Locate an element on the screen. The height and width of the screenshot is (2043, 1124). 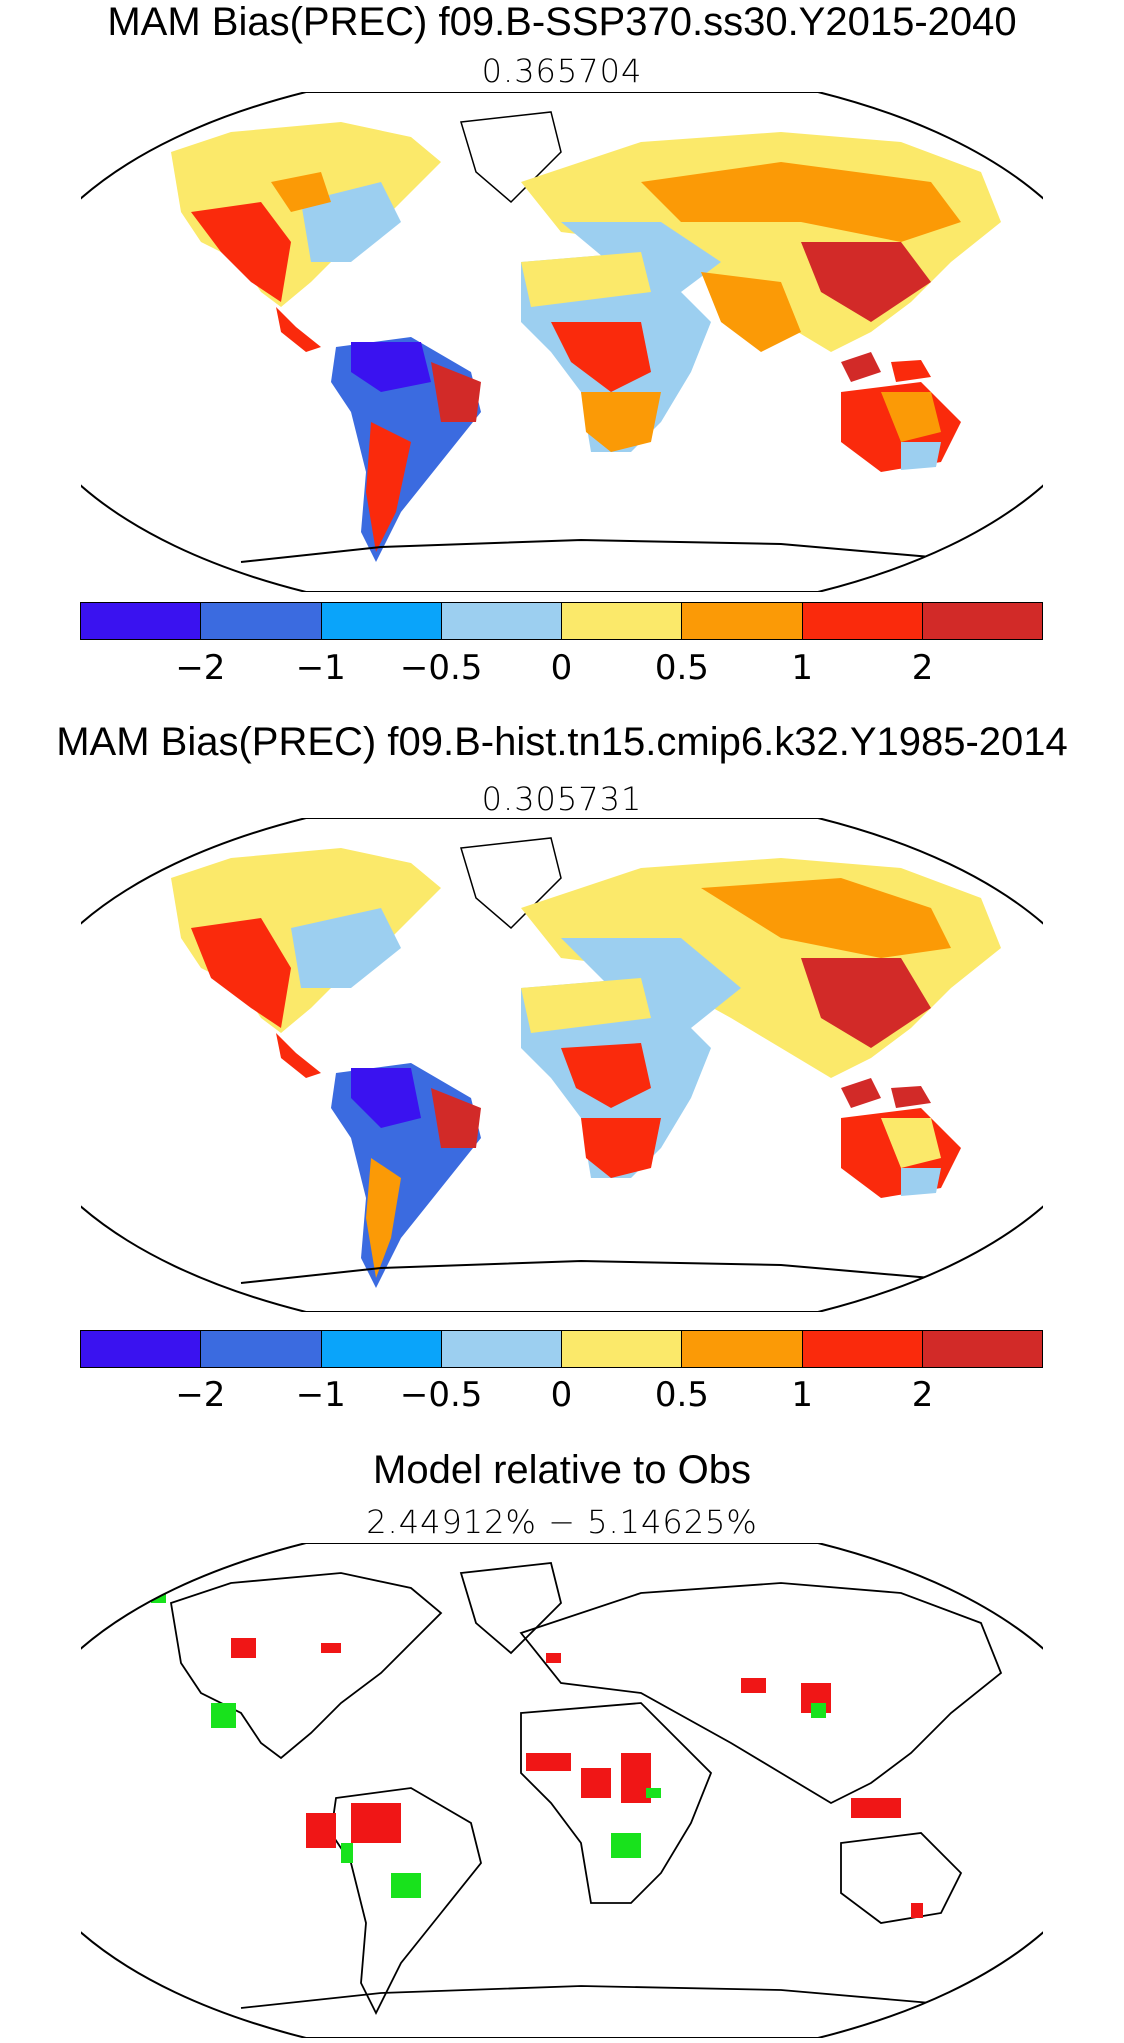
africa-outline is located at coordinates (616, 1803).